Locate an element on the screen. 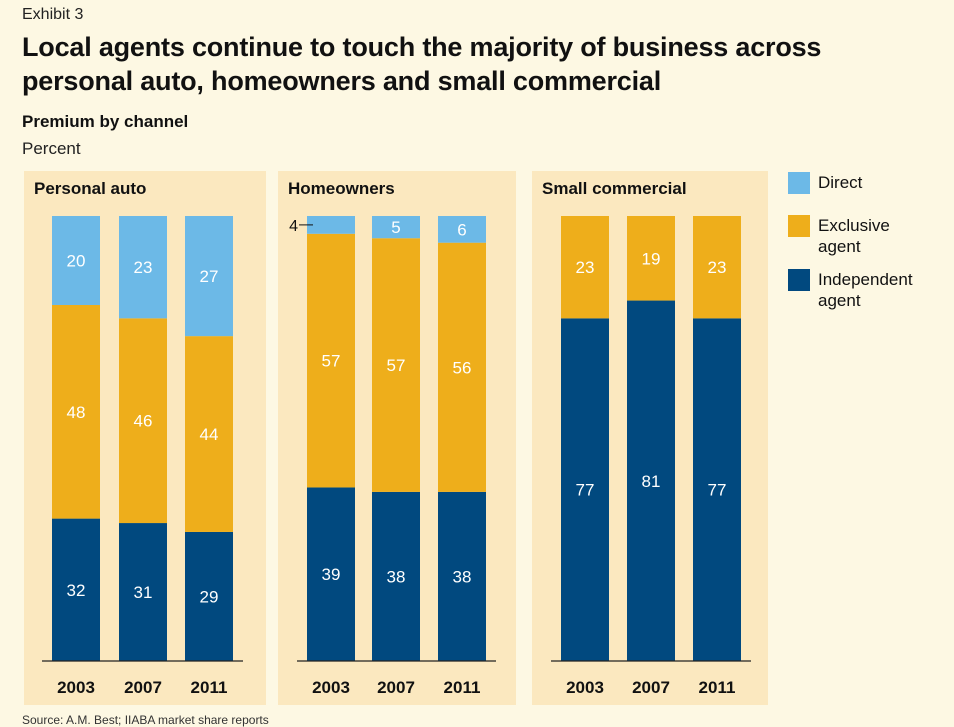 The height and width of the screenshot is (727, 954). unit-label: Percent is located at coordinates (51, 148).